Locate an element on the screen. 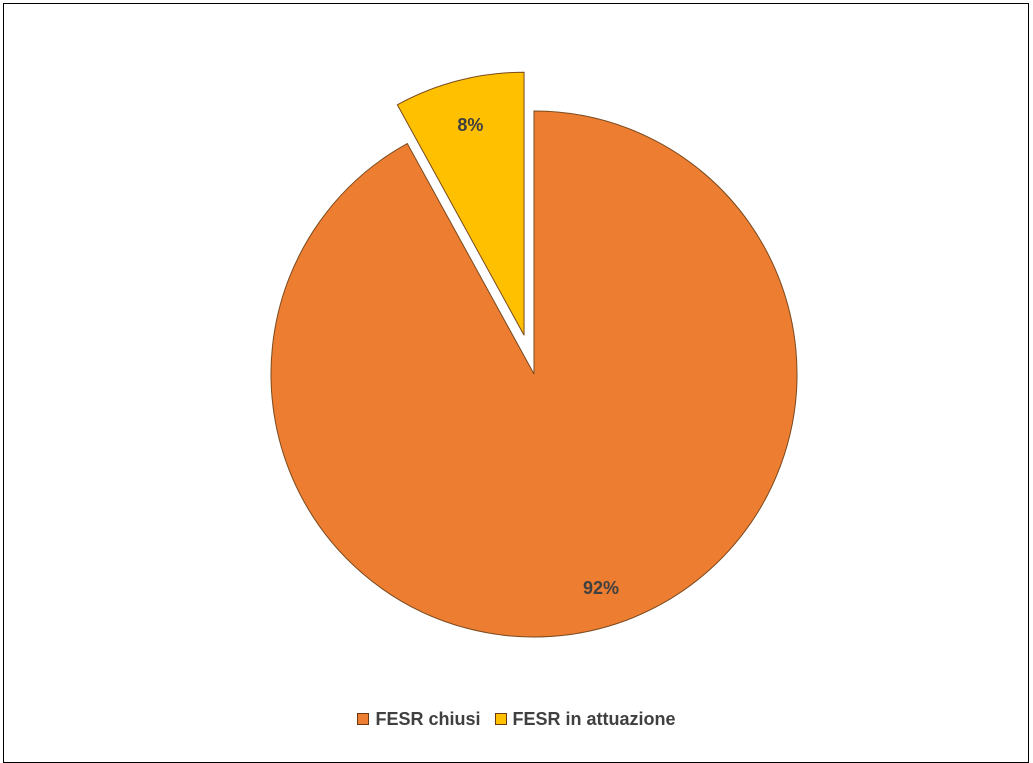 This screenshot has height=763, width=1033. legend-item-fesr-in-attuazione: FESR in attuazione is located at coordinates (585, 719).